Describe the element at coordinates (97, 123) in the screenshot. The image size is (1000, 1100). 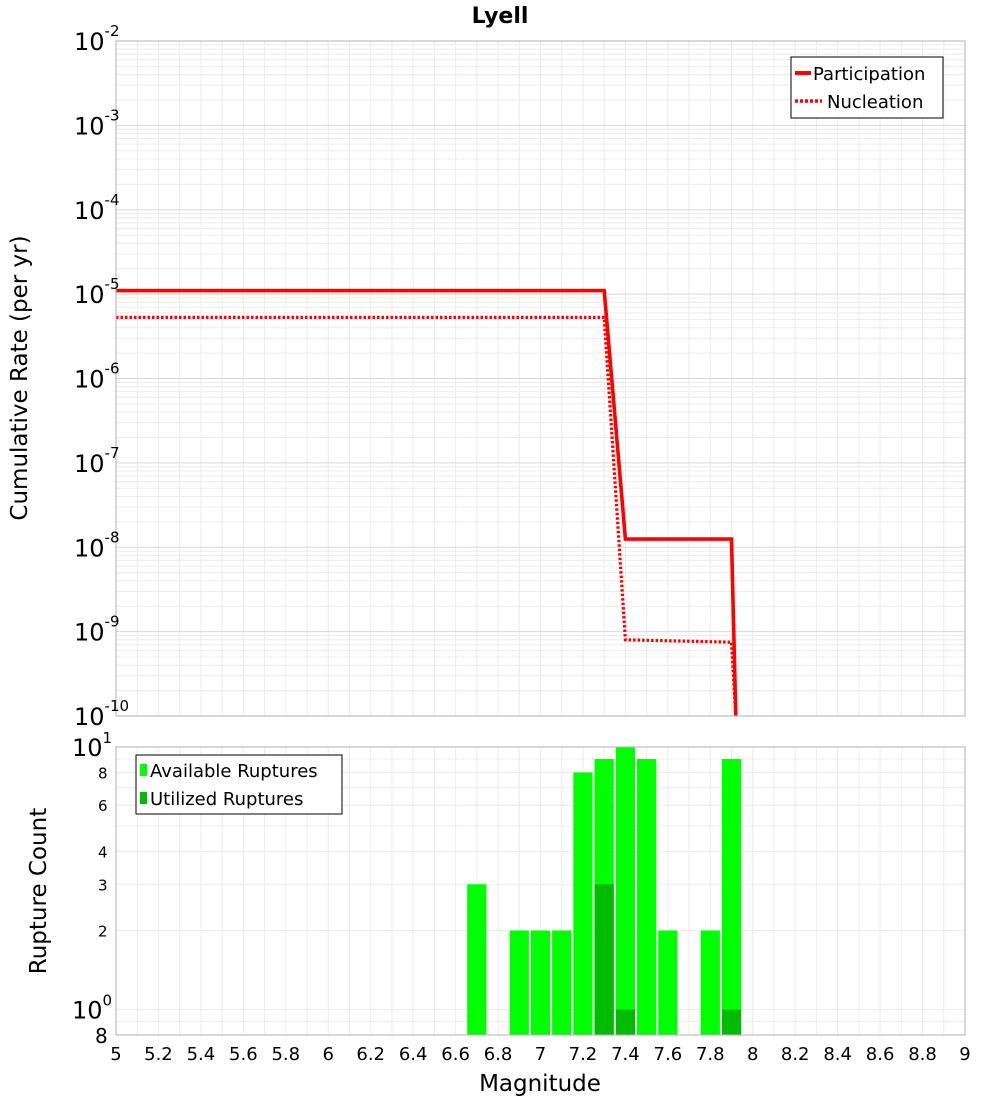
I see `rate-y-tick-label: 10⁻³` at that location.